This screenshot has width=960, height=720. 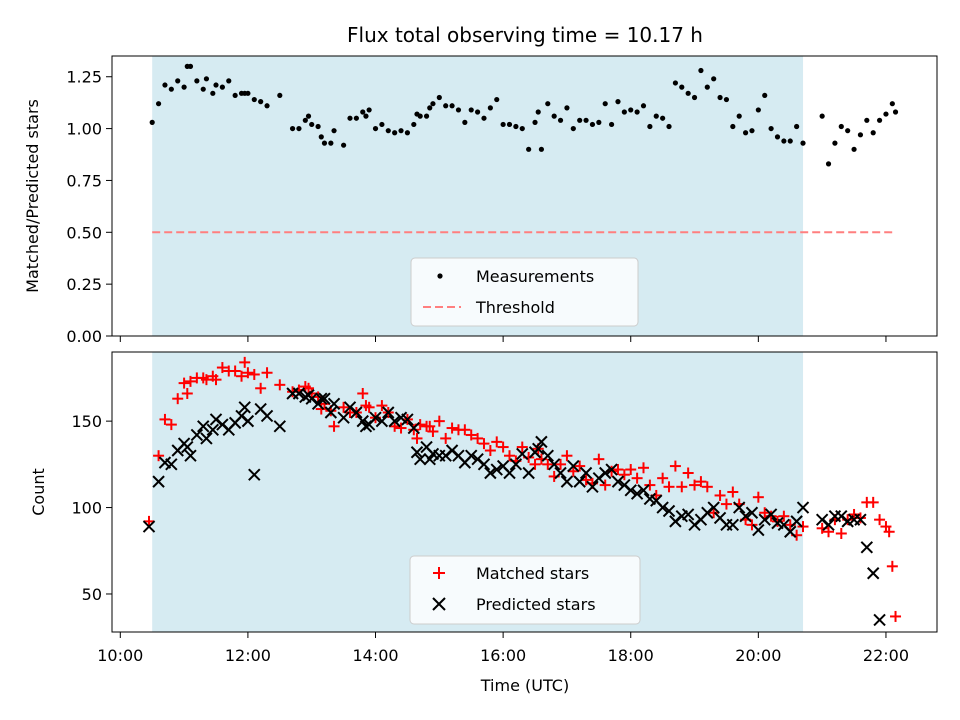 I want to click on legend-predicted-label: Predicted stars, so click(x=536, y=604).